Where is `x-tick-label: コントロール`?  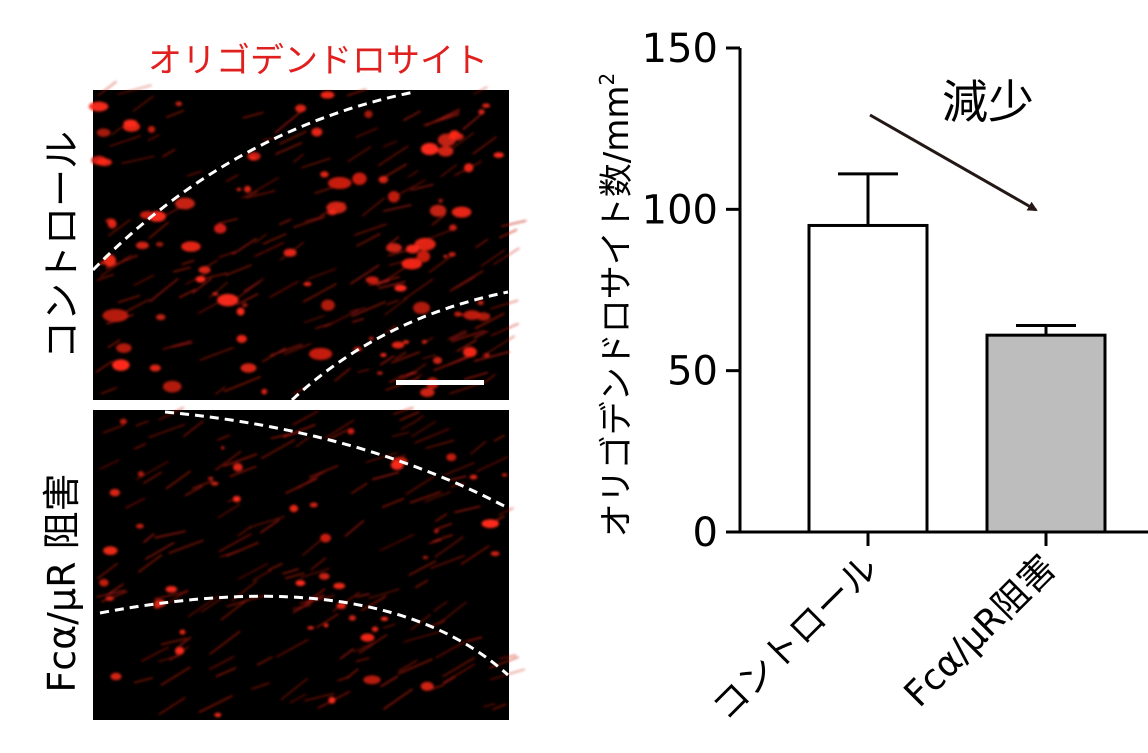
x-tick-label: コントロール is located at coordinates (796, 638).